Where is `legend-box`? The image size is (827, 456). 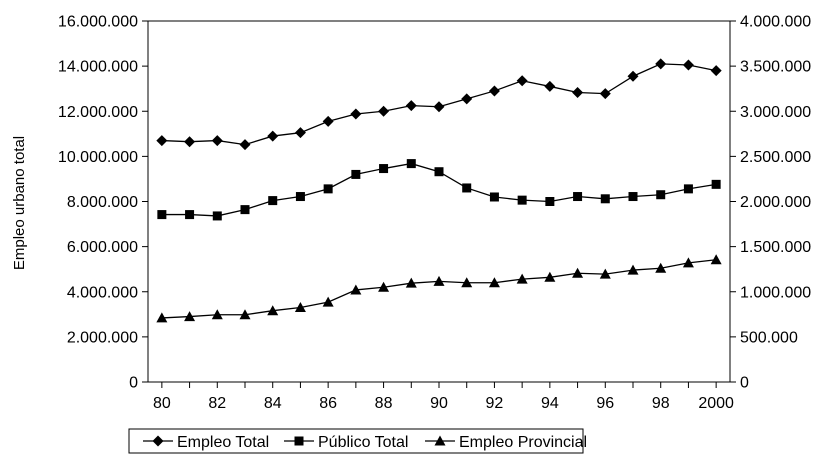
legend-box is located at coordinates (356, 441).